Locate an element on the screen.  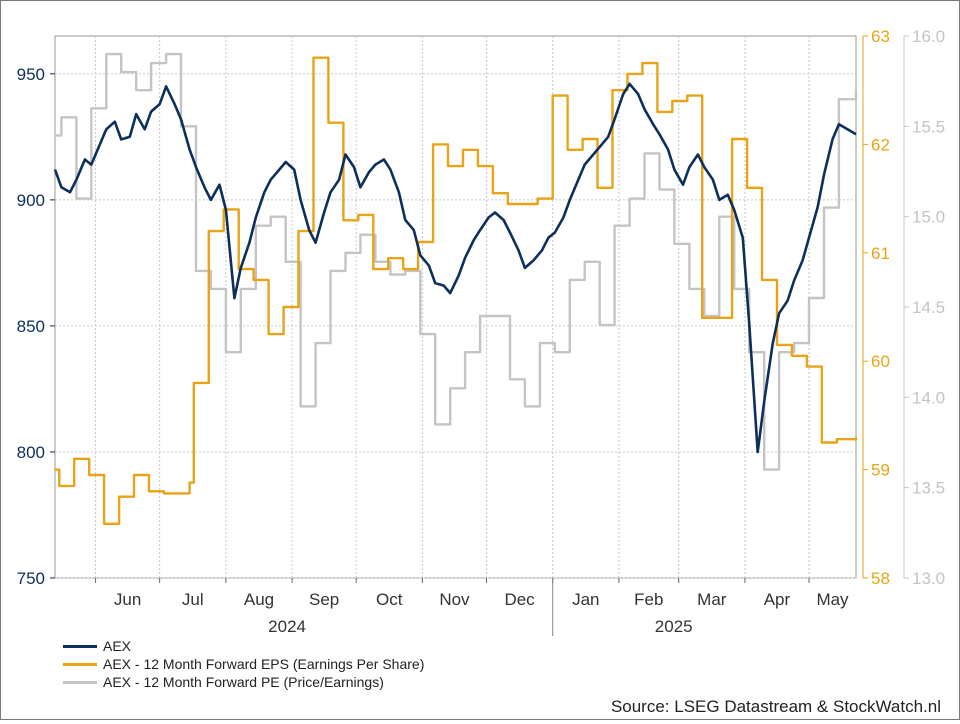
source-note: Source: LSEG Datastream & StockWatch.nl is located at coordinates (775, 706).